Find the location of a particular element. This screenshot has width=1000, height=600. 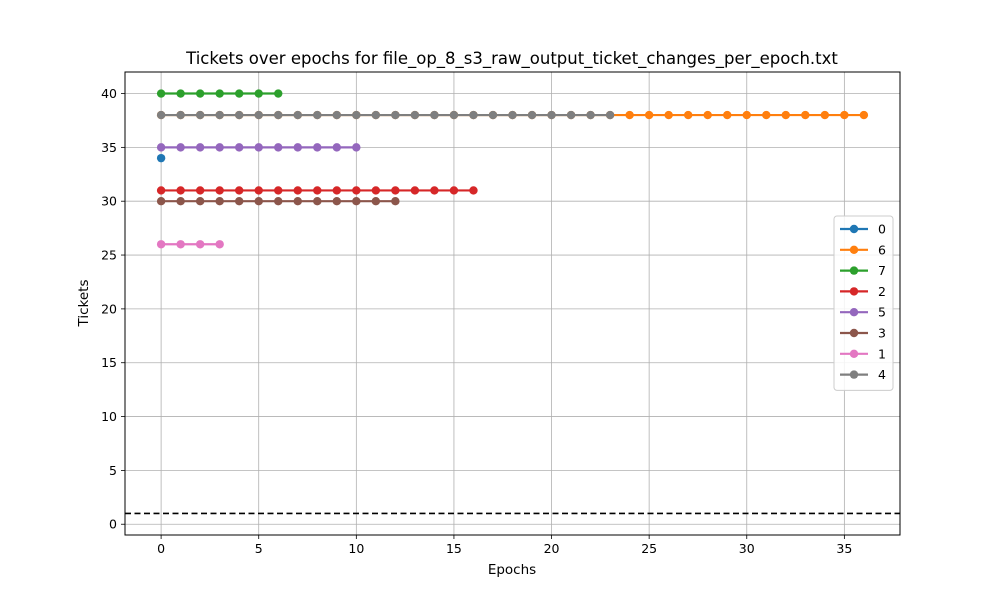

legend: 0 6 7 2 5 3 1 4 is located at coordinates (863, 303).